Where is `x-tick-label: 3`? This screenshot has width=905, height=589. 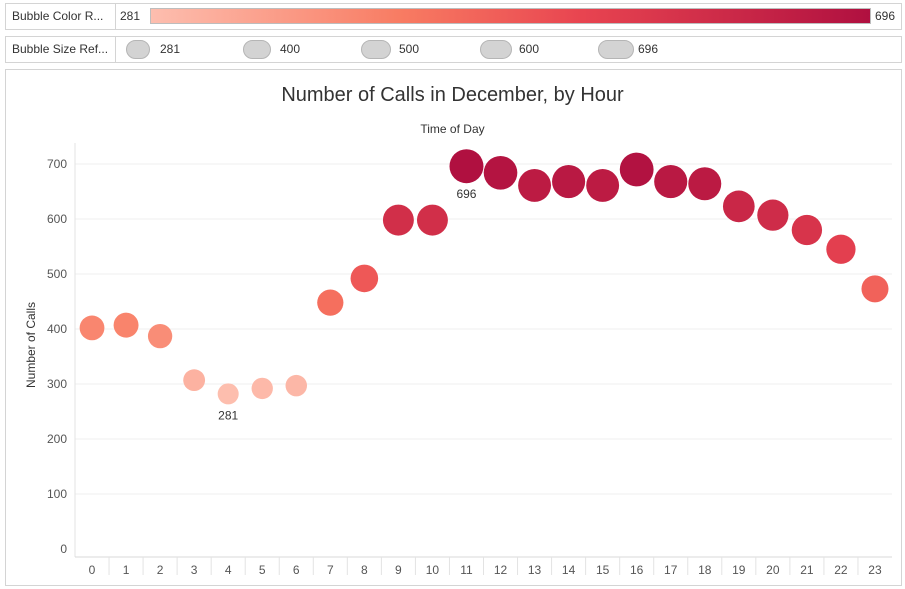
x-tick-label: 3 is located at coordinates (194, 570).